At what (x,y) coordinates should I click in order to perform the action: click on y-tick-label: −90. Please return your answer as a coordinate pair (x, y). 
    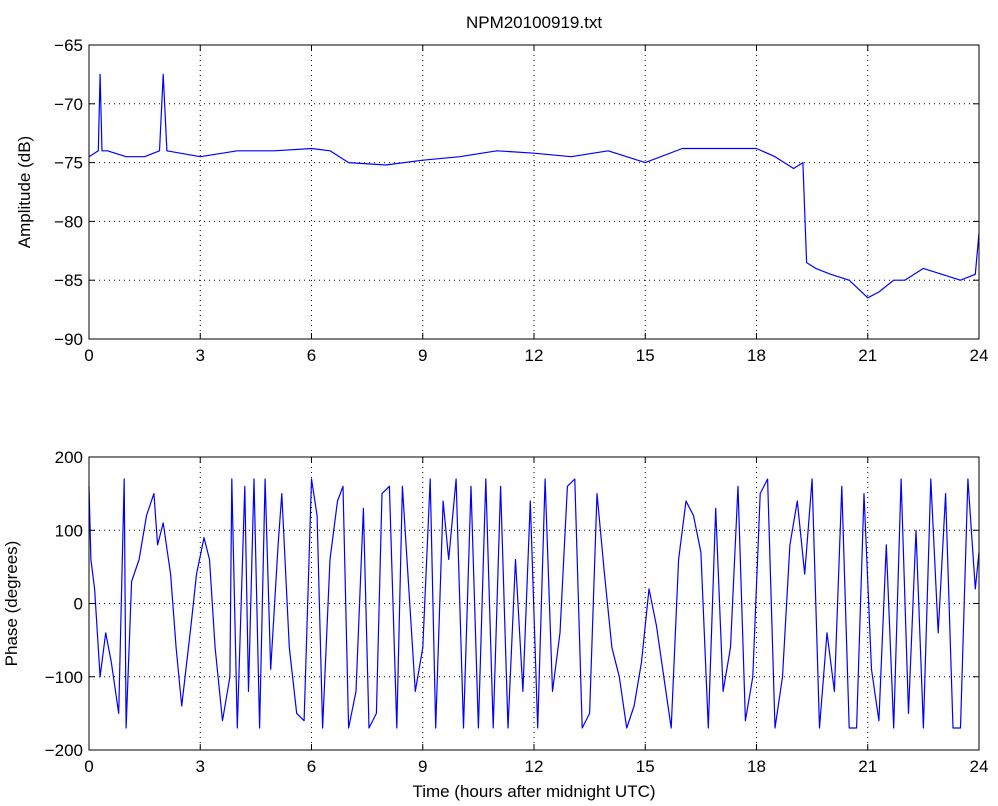
    Looking at the image, I should click on (68, 339).